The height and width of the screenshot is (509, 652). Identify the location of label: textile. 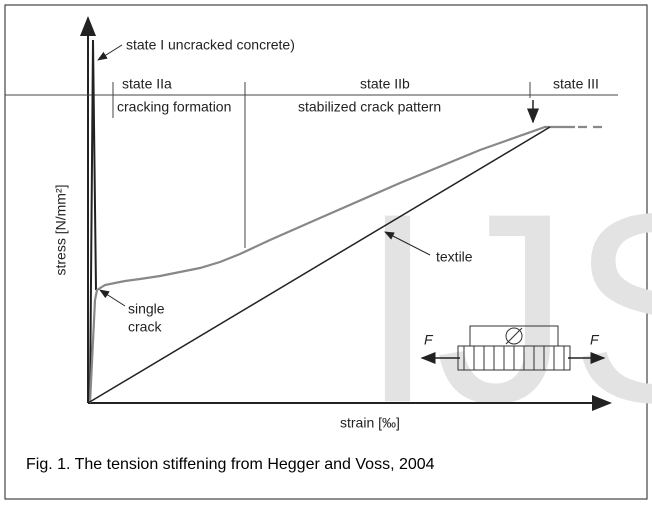
(454, 257).